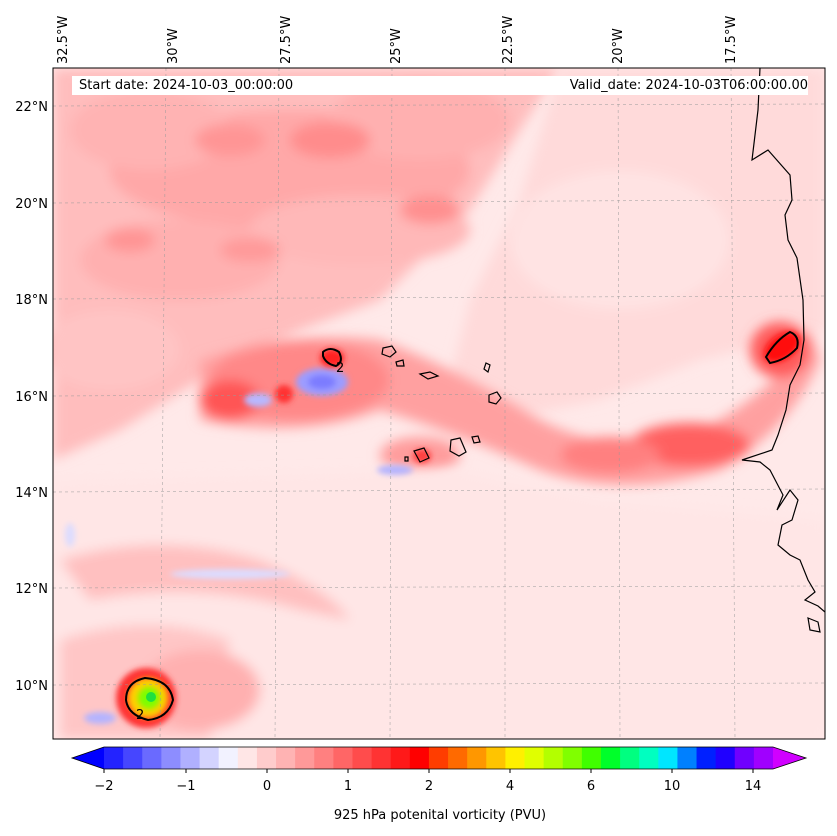  I want to click on colorbar-tick-label: 4, so click(510, 786).